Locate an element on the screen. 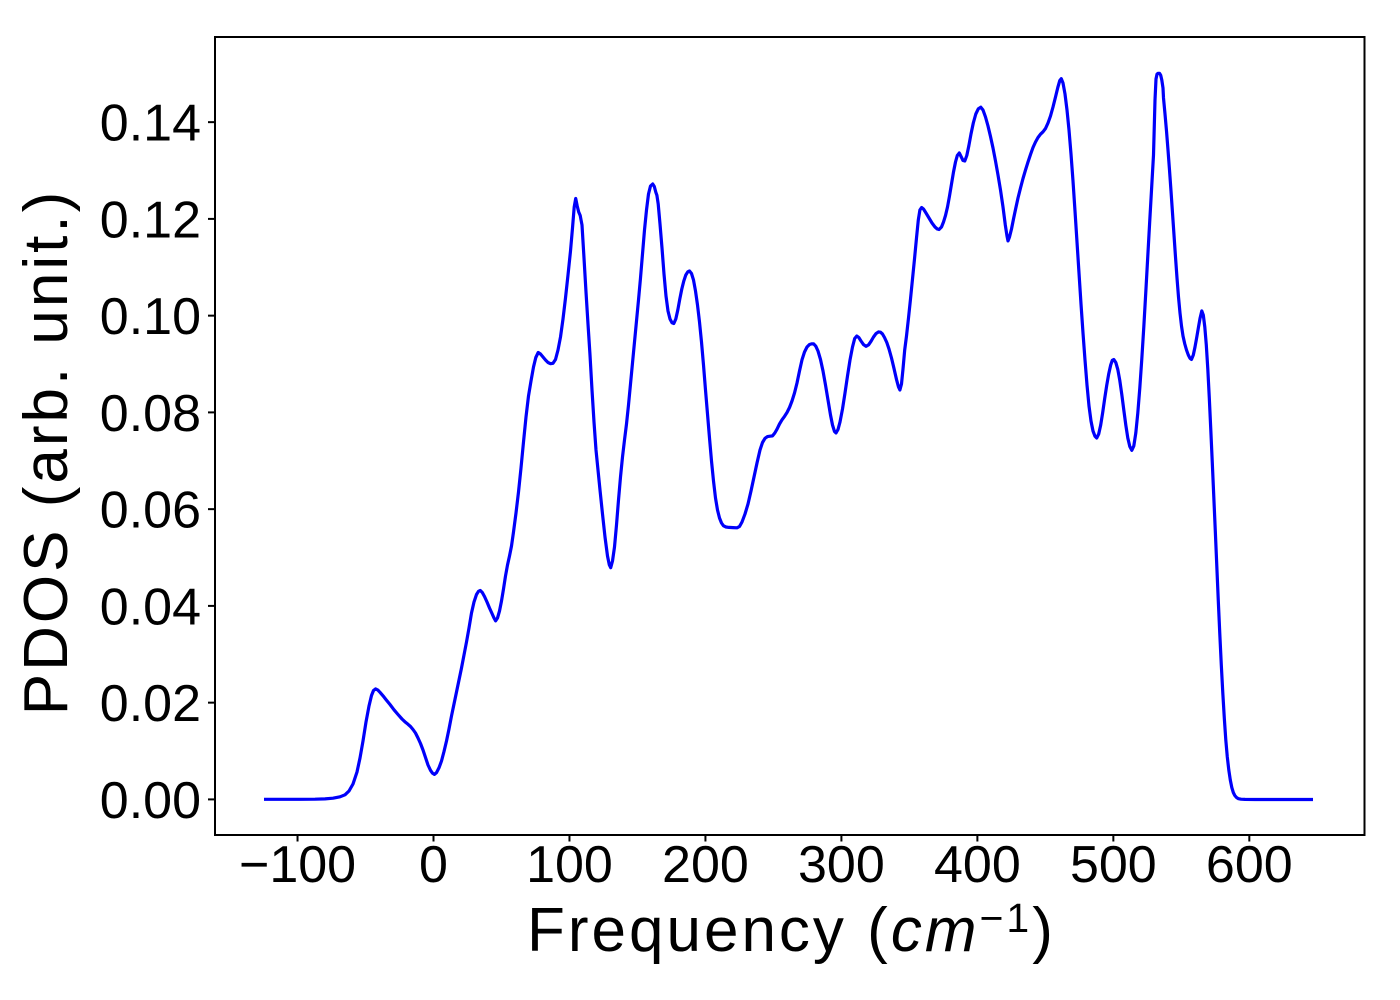  svg-text: 100 is located at coordinates (569, 865).